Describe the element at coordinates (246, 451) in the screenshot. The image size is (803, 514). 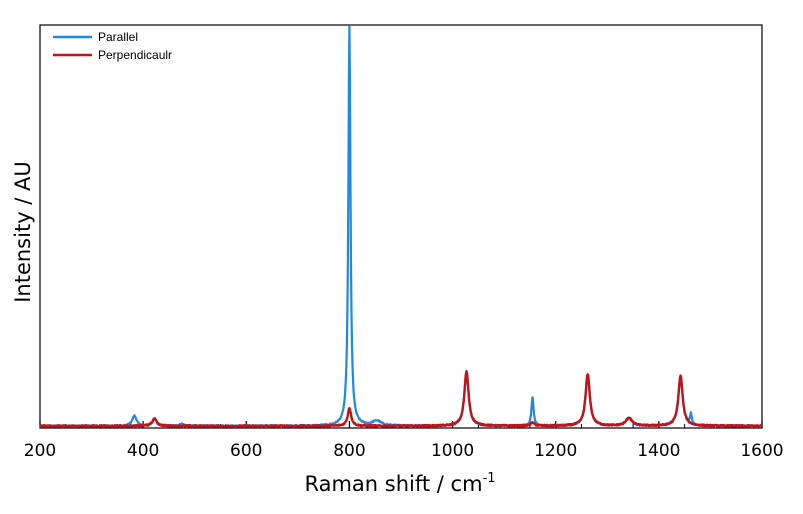
I see `x-tick-label-600: 600` at that location.